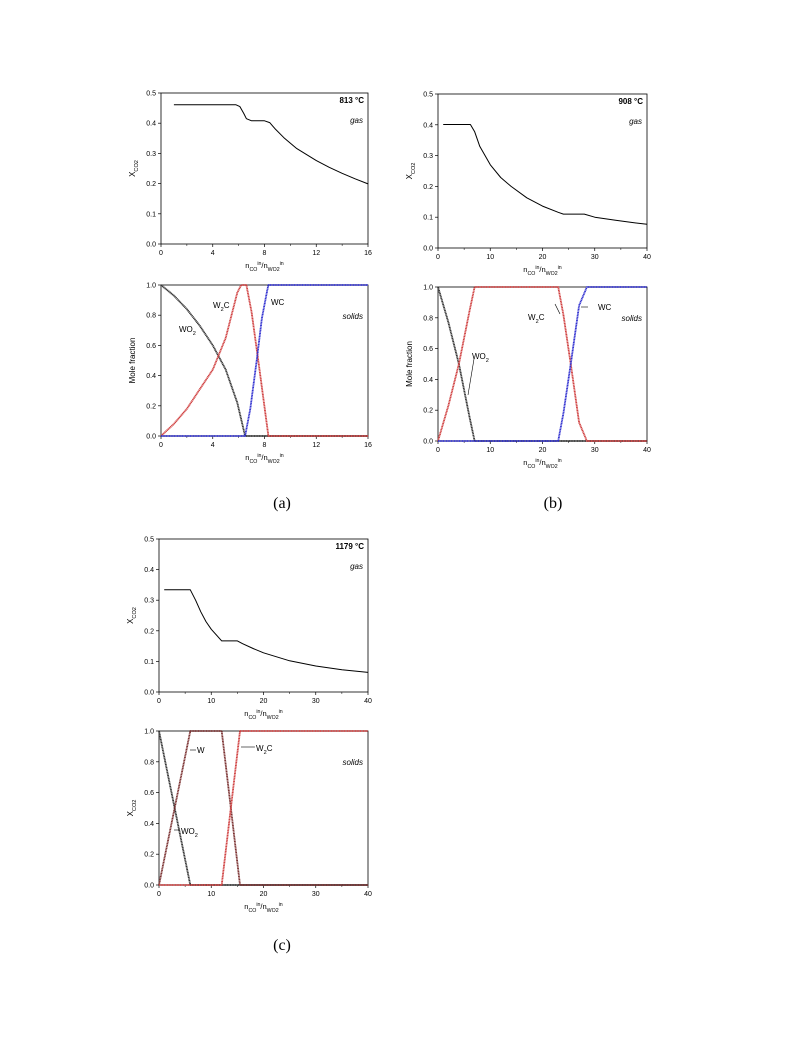  Describe the element at coordinates (316, 445) in the screenshot. I see `x-tick-label: 12` at that location.